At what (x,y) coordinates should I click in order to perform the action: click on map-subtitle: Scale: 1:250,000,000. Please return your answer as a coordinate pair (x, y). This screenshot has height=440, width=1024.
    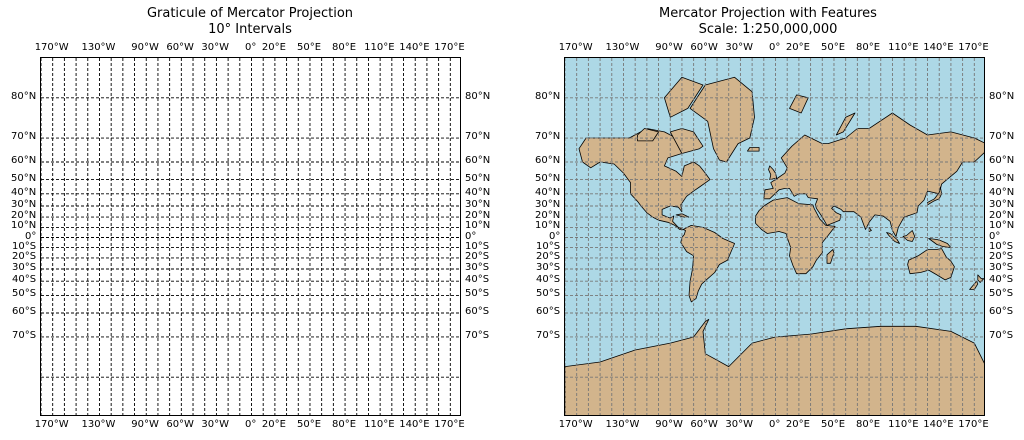
    Looking at the image, I should click on (768, 29).